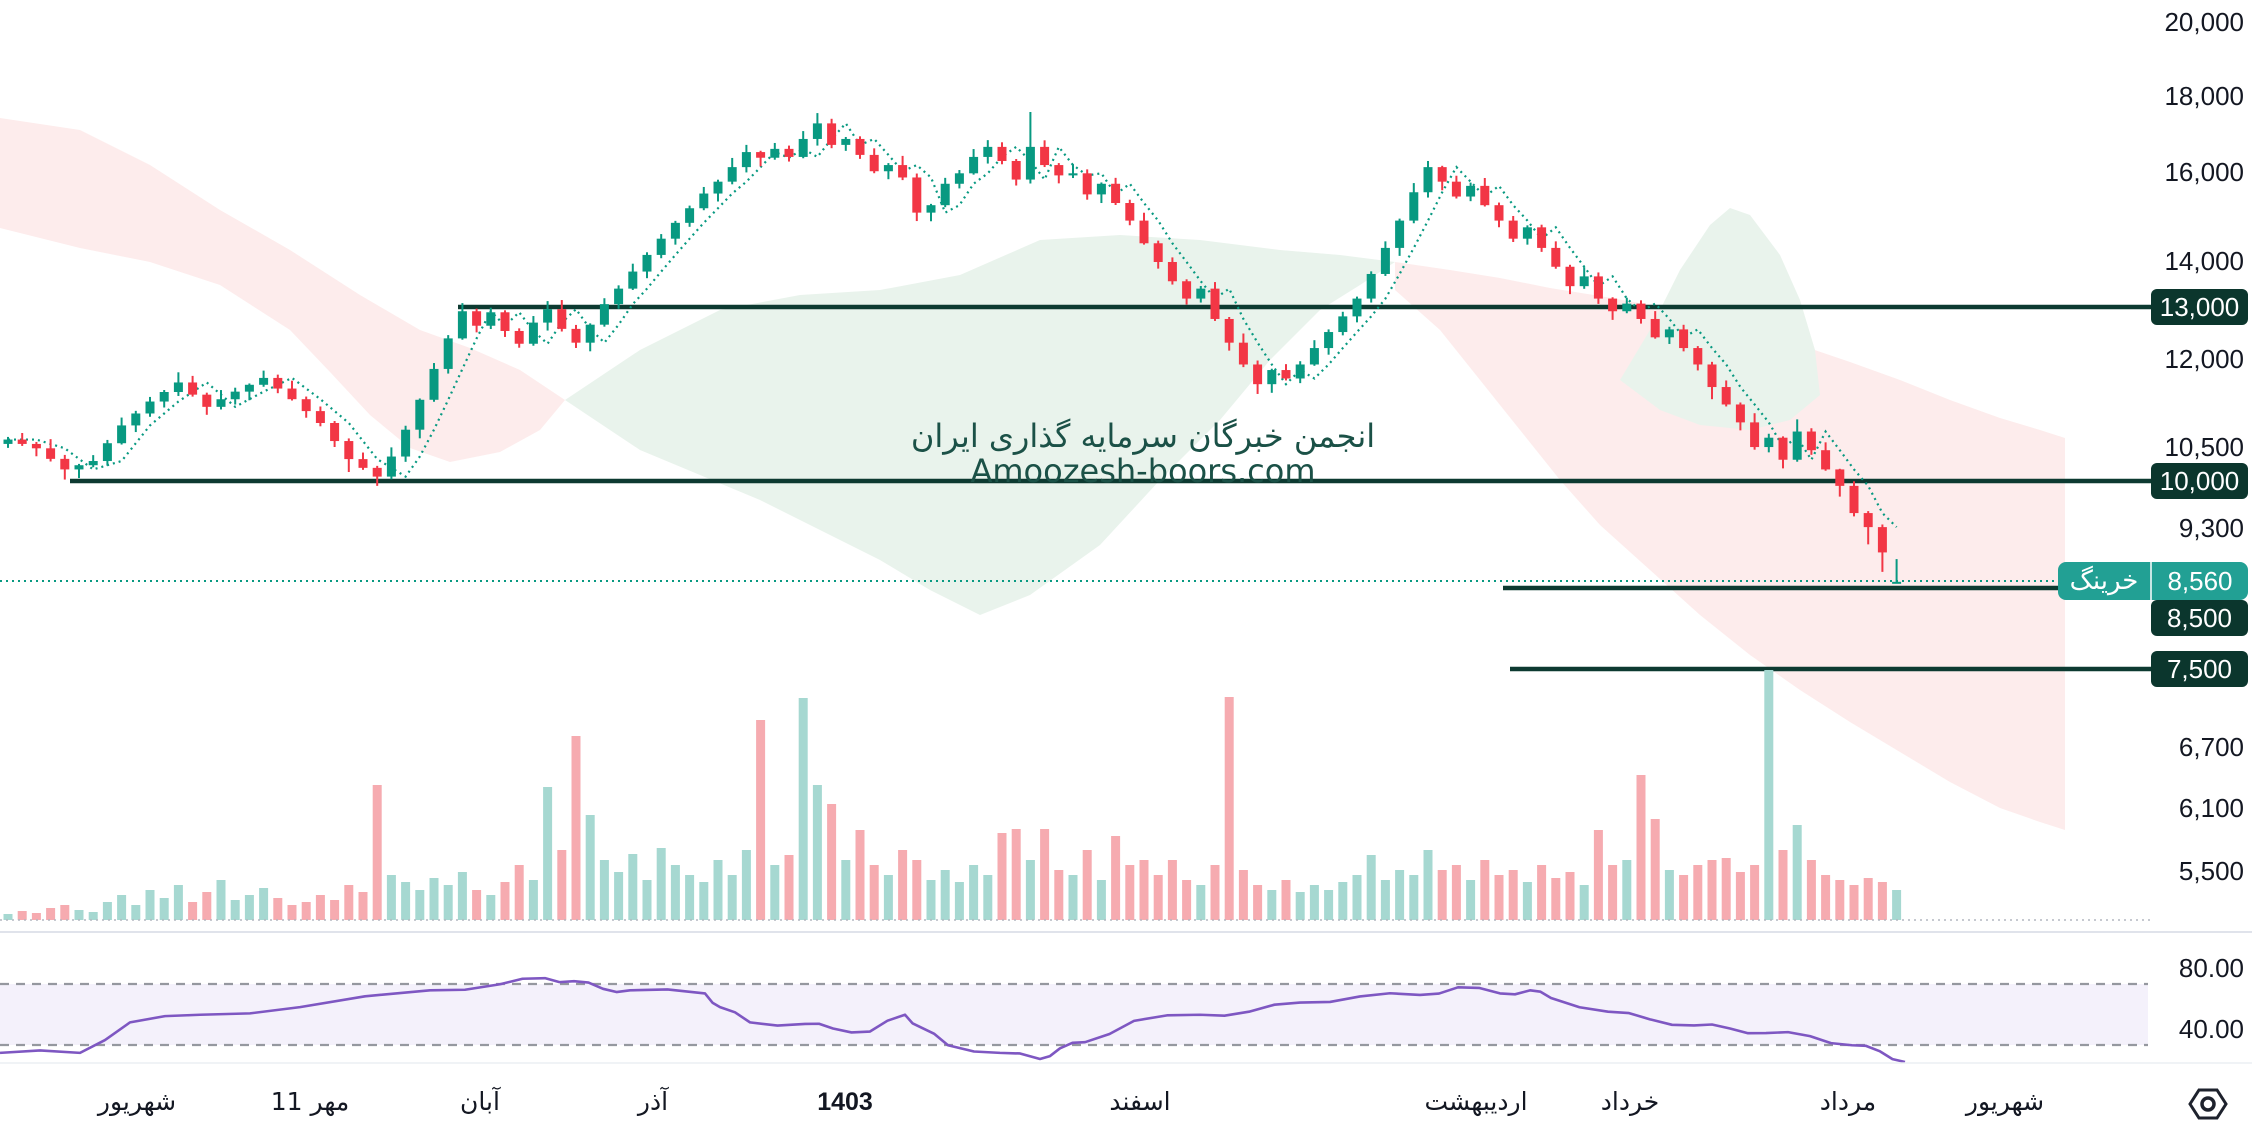 The image size is (2252, 1128). I want to click on time-axis-month-label: 11 مهر, so click(310, 1101).